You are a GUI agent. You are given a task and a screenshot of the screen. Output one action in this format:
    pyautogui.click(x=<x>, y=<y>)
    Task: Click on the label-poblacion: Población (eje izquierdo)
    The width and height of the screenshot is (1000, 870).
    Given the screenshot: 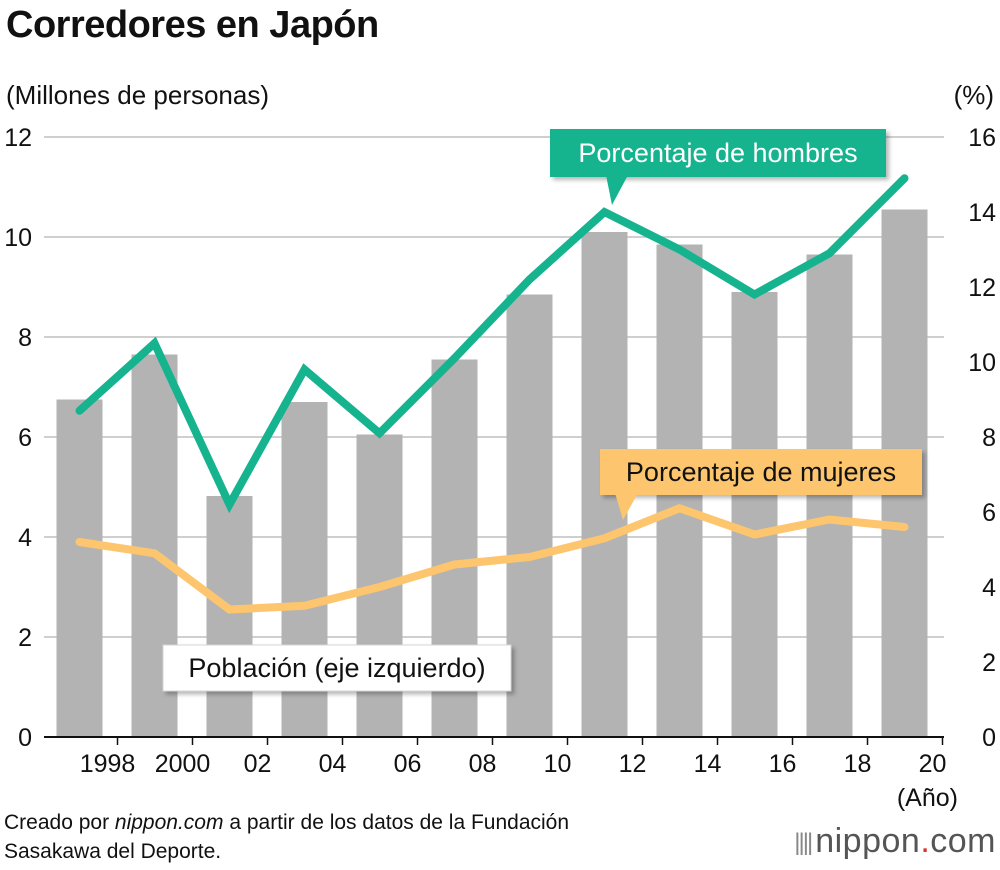 What is the action you would take?
    pyautogui.click(x=336, y=668)
    